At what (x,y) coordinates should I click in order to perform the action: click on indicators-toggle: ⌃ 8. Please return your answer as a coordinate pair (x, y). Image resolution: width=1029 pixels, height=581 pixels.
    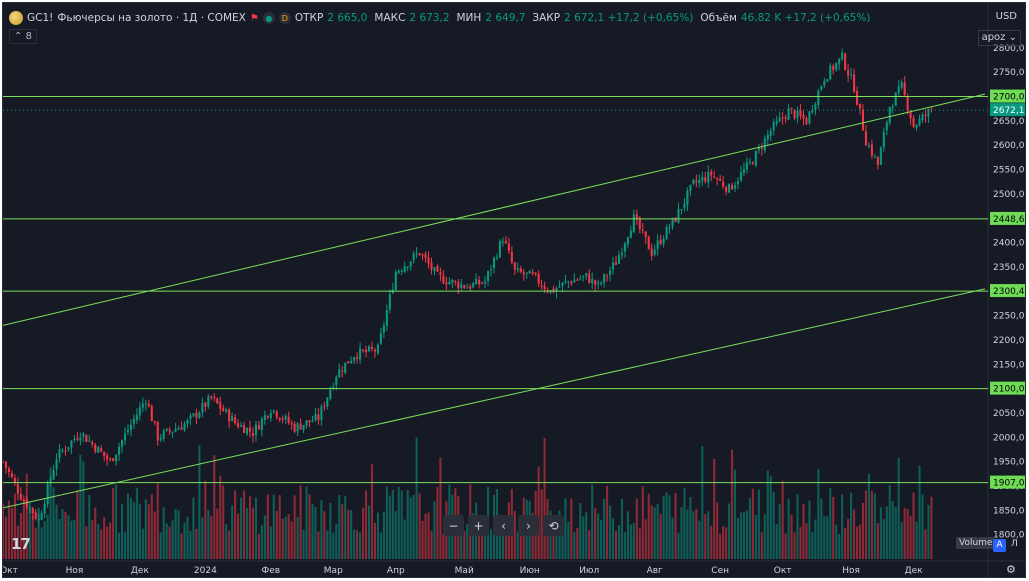
    Looking at the image, I should click on (23, 36).